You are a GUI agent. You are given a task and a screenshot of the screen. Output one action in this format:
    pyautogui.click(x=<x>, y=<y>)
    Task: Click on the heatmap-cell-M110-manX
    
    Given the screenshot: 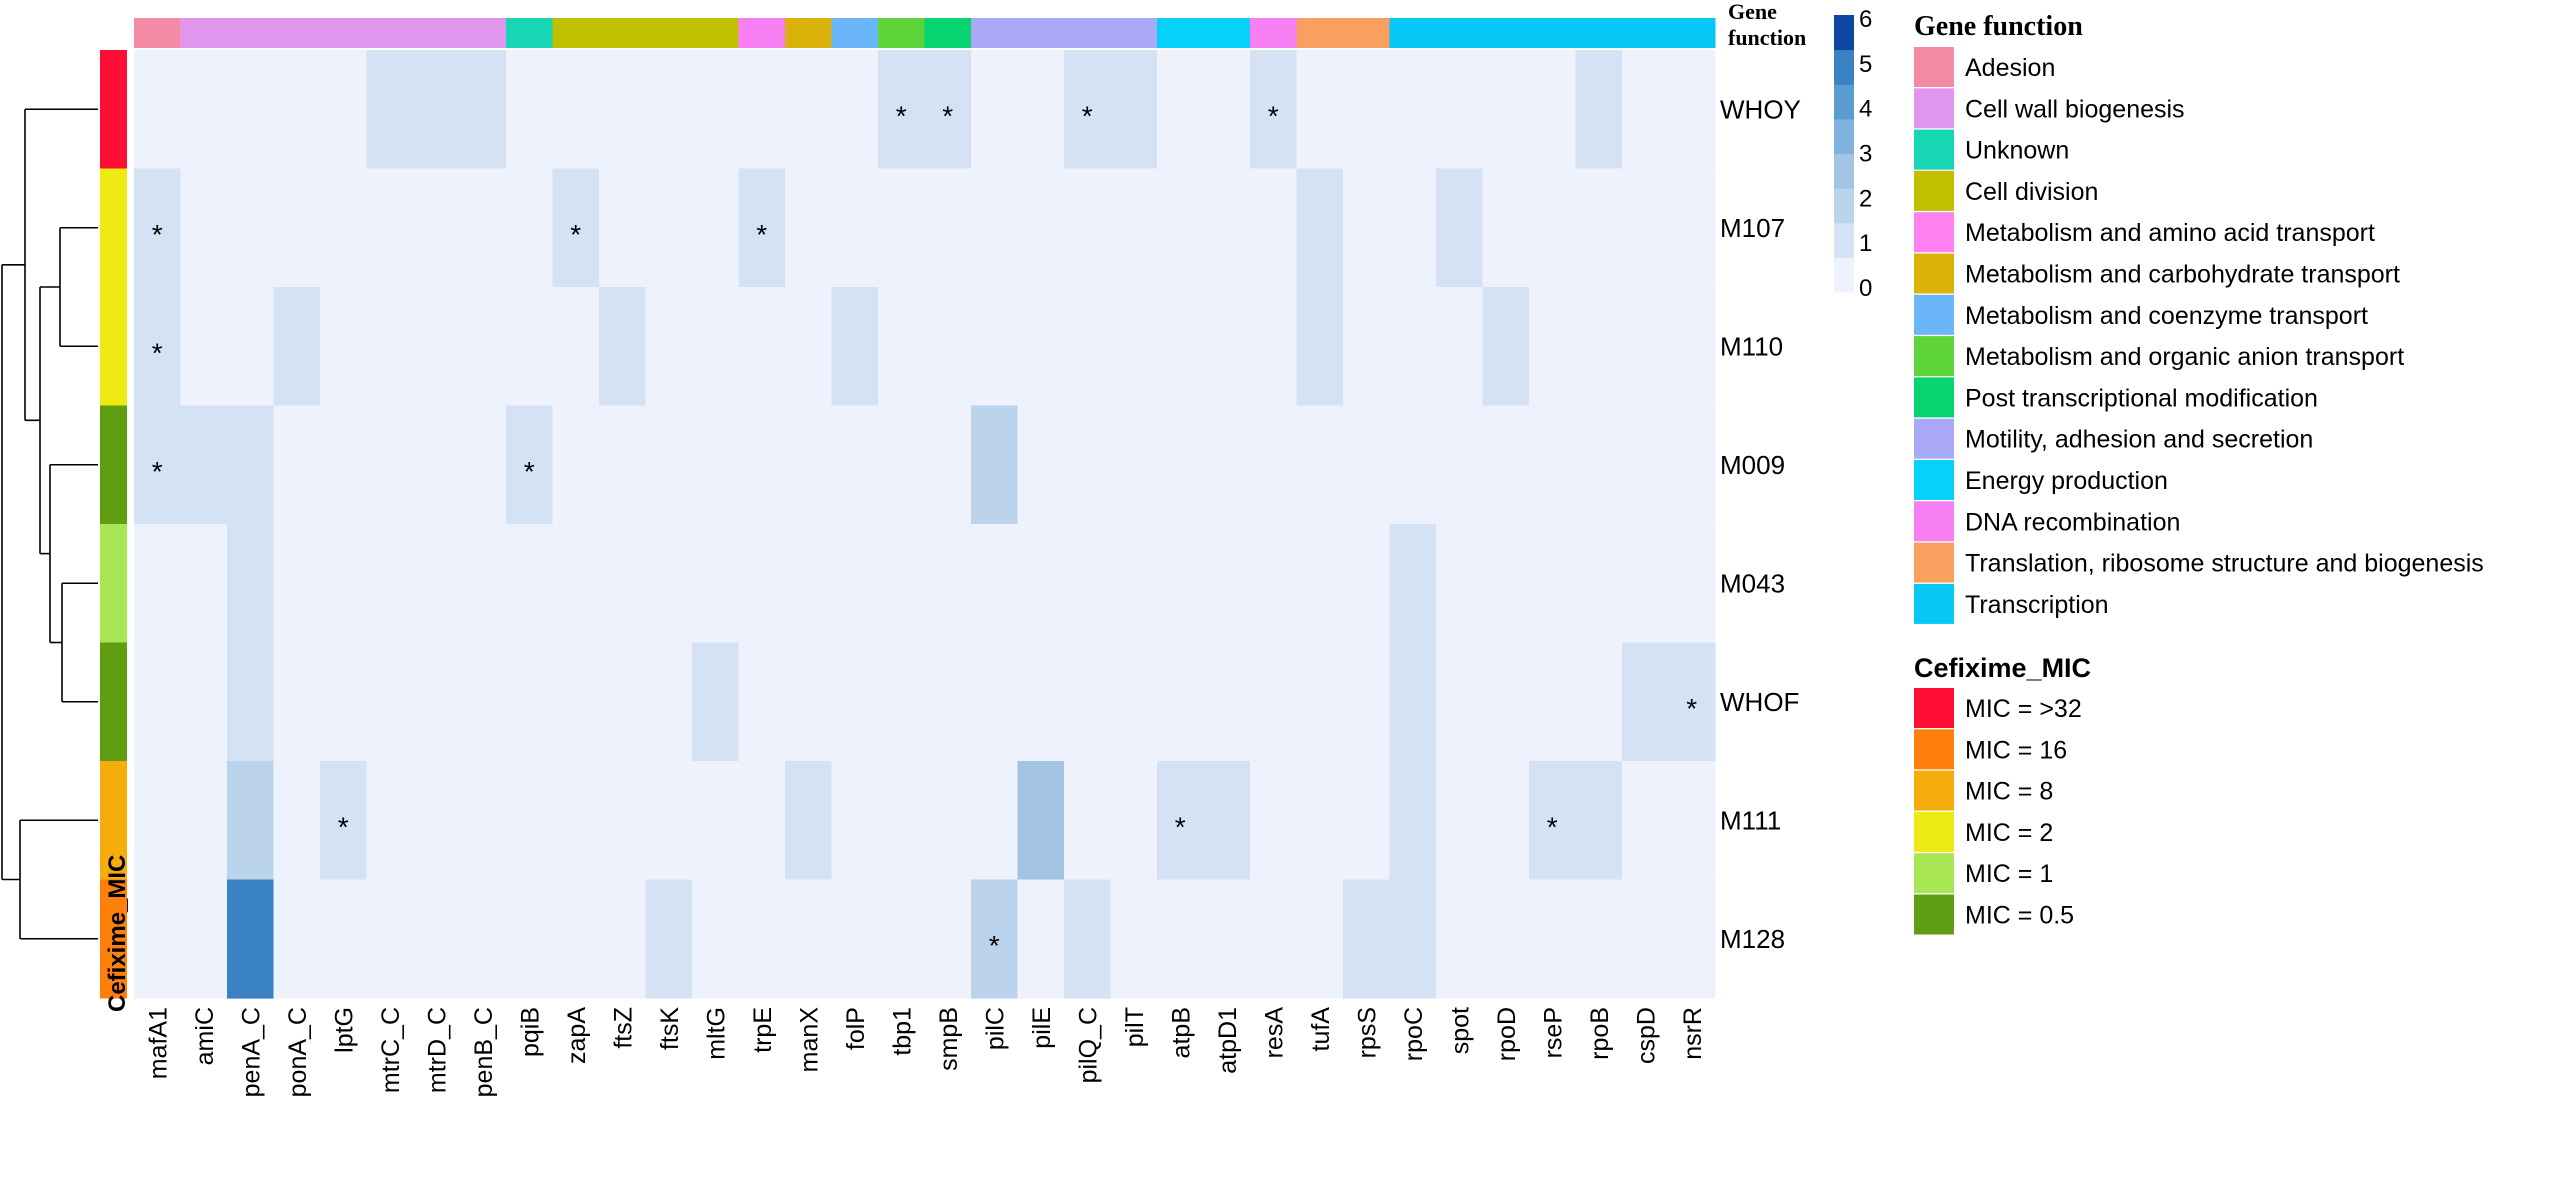 What is the action you would take?
    pyautogui.click(x=809, y=347)
    